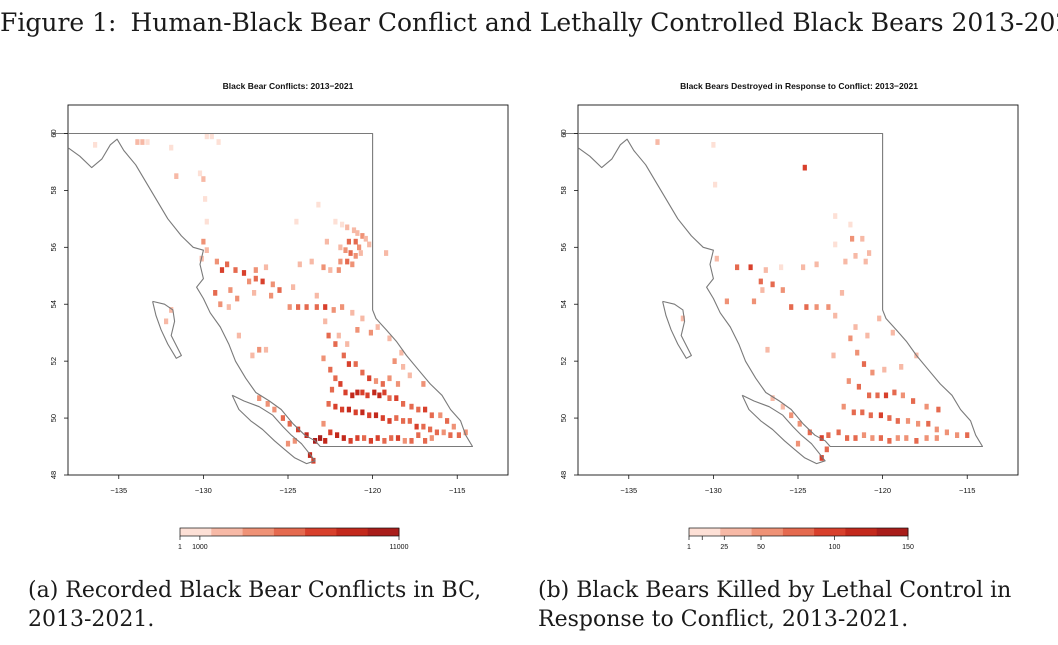 Image resolution: width=1058 pixels, height=645 pixels. What do you see at coordinates (713, 490) in the screenshot?
I see `x-tick-label: −130` at bounding box center [713, 490].